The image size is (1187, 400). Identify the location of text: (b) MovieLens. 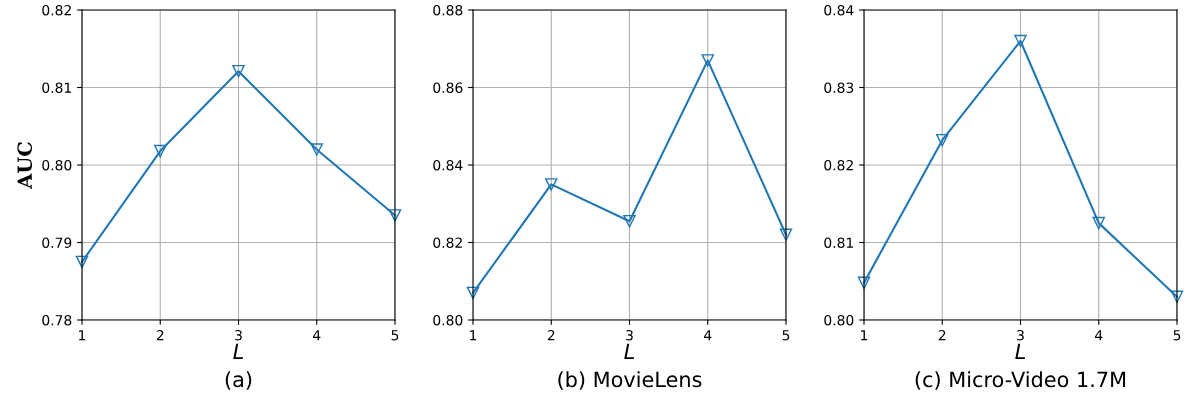
(630, 380).